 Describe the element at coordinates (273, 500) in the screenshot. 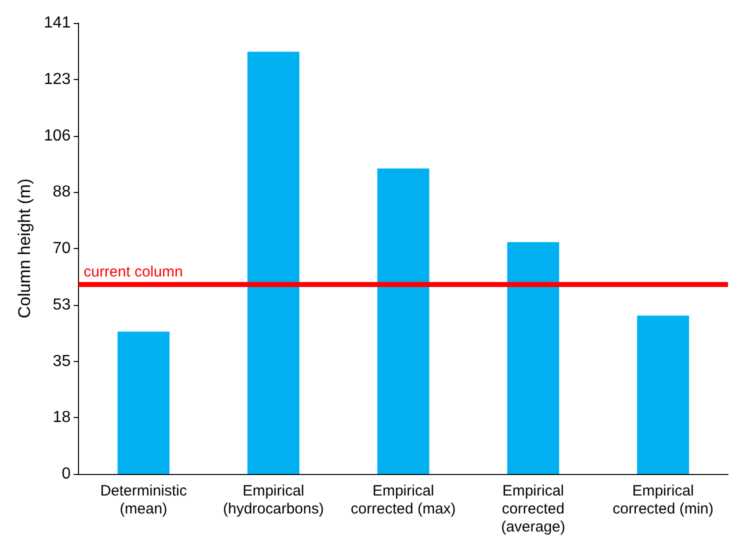

I see `x-tick-label: Empirical (hydrocarbons)` at that location.